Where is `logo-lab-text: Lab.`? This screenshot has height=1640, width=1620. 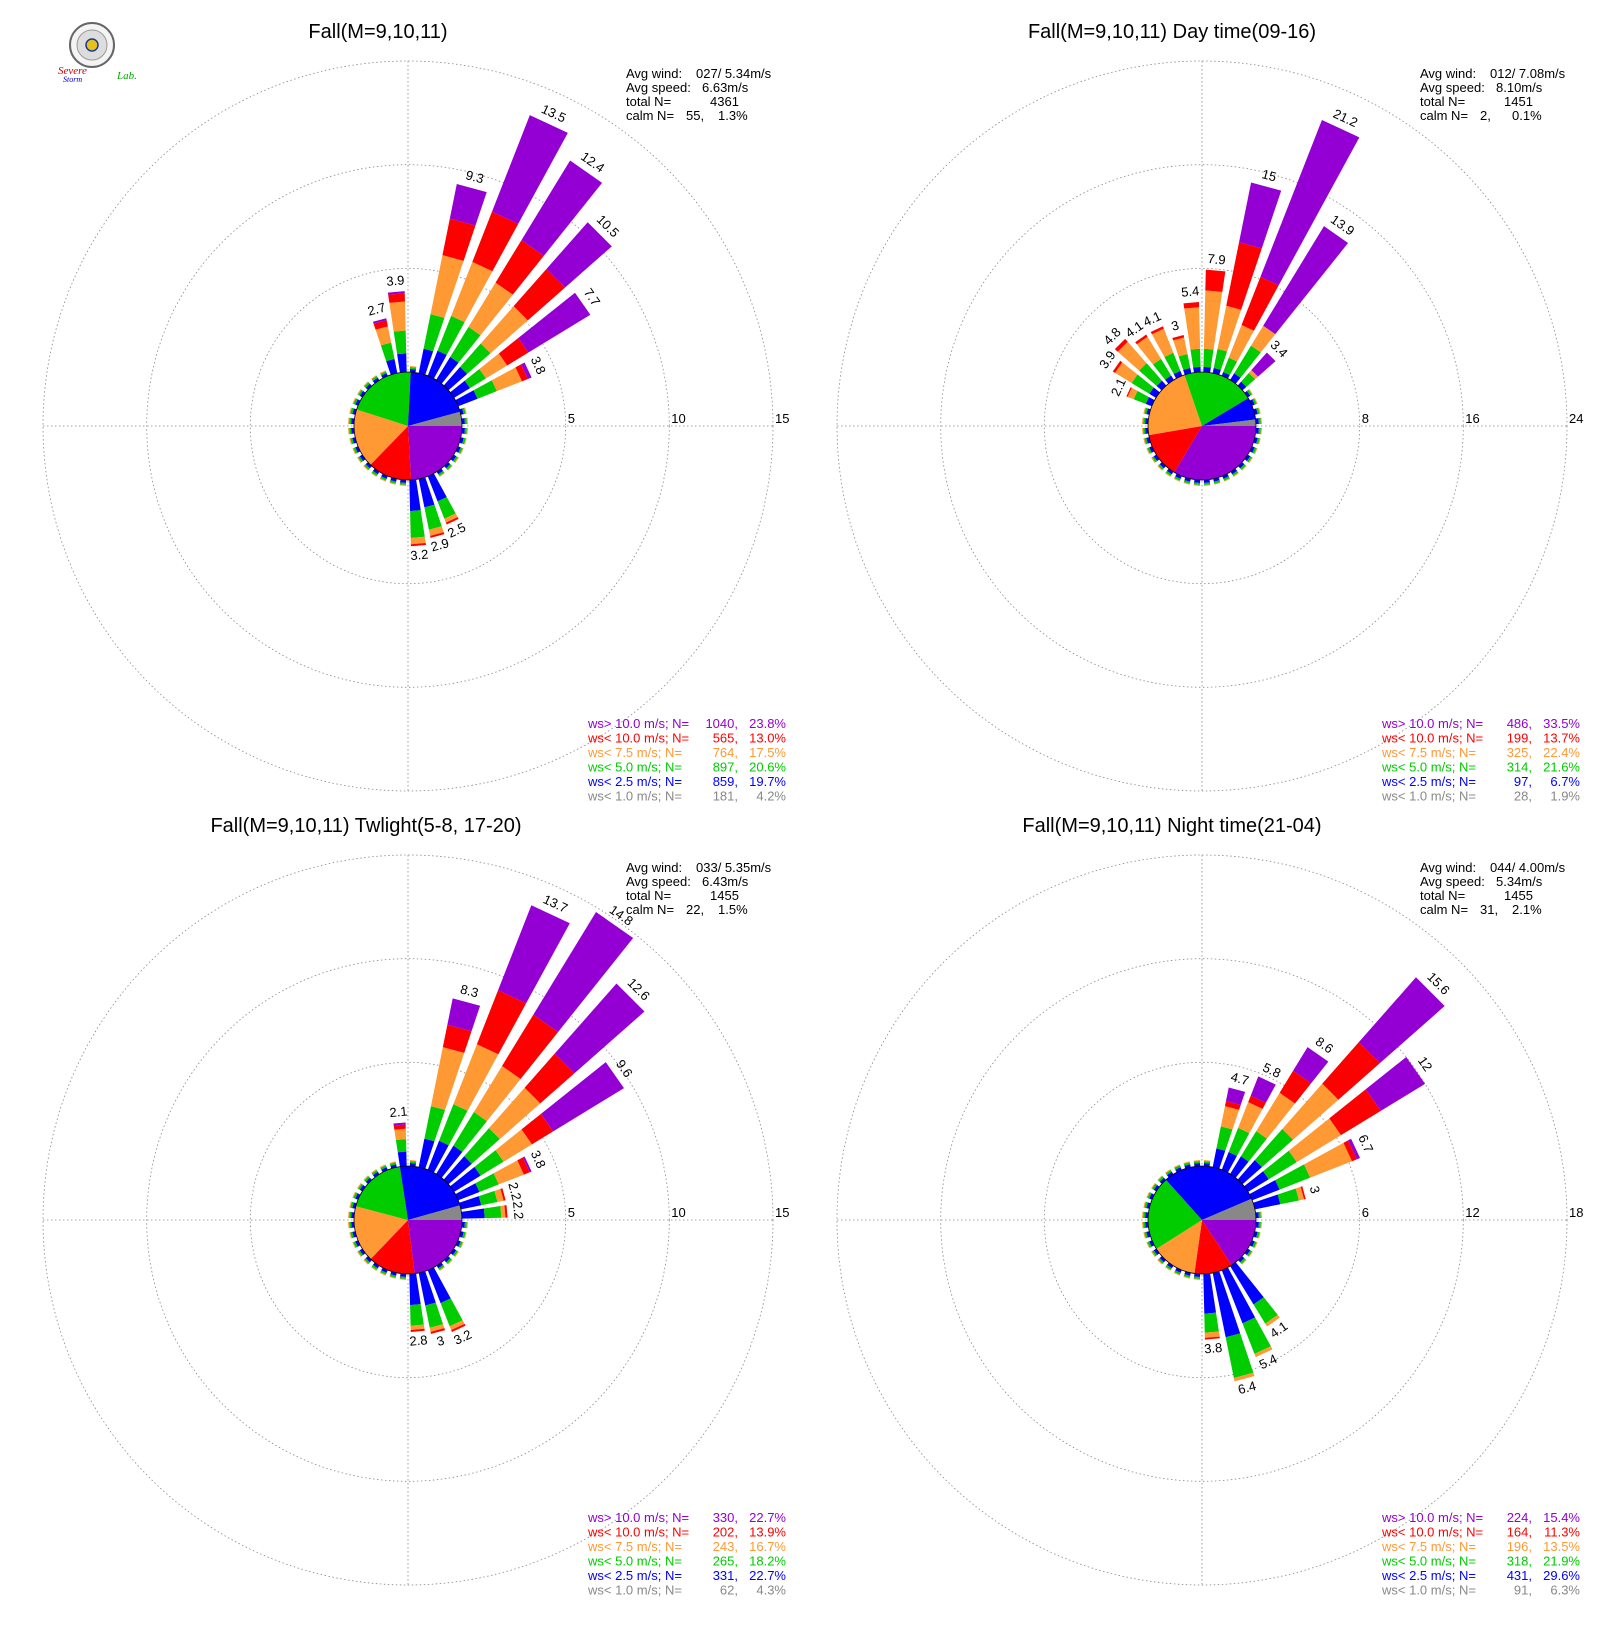 logo-lab-text: Lab. is located at coordinates (126, 76).